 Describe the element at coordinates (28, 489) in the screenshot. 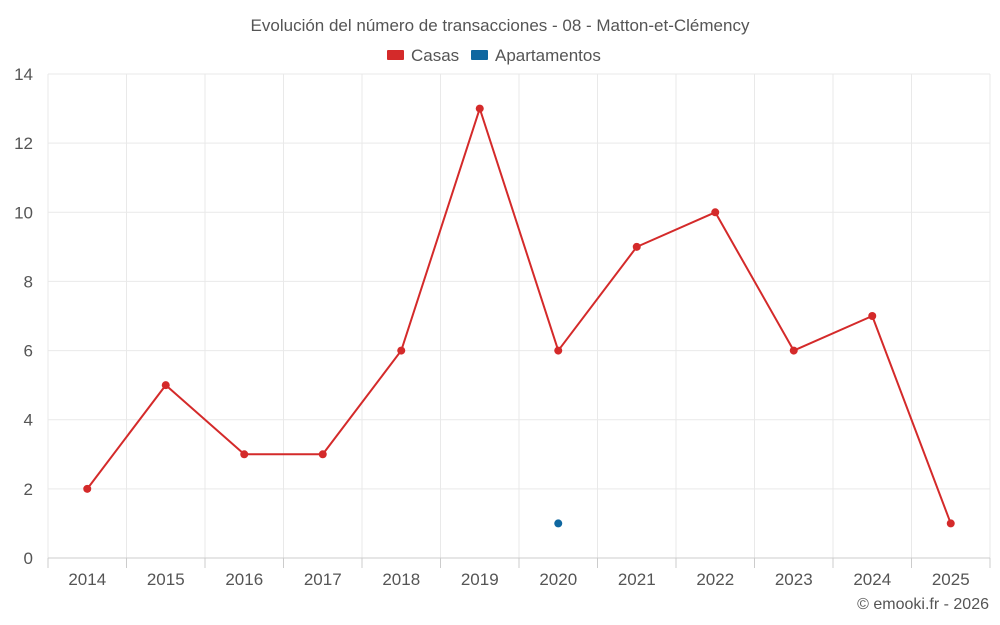

I see `y-tick-label: 2` at that location.